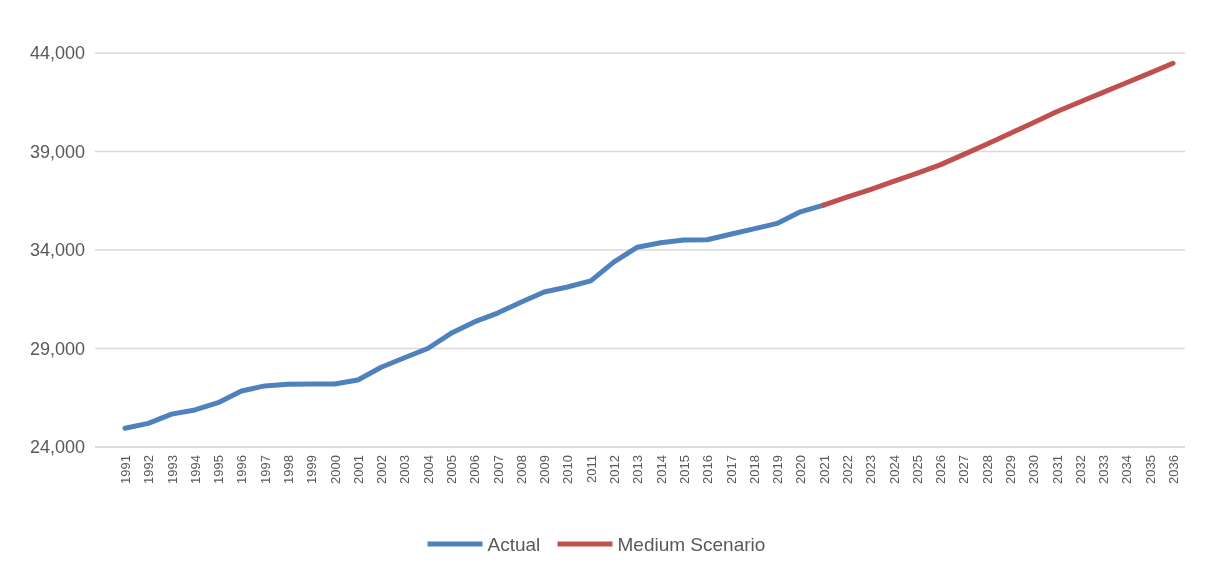  What do you see at coordinates (1057, 469) in the screenshot?
I see `x-tick-label: 2031` at bounding box center [1057, 469].